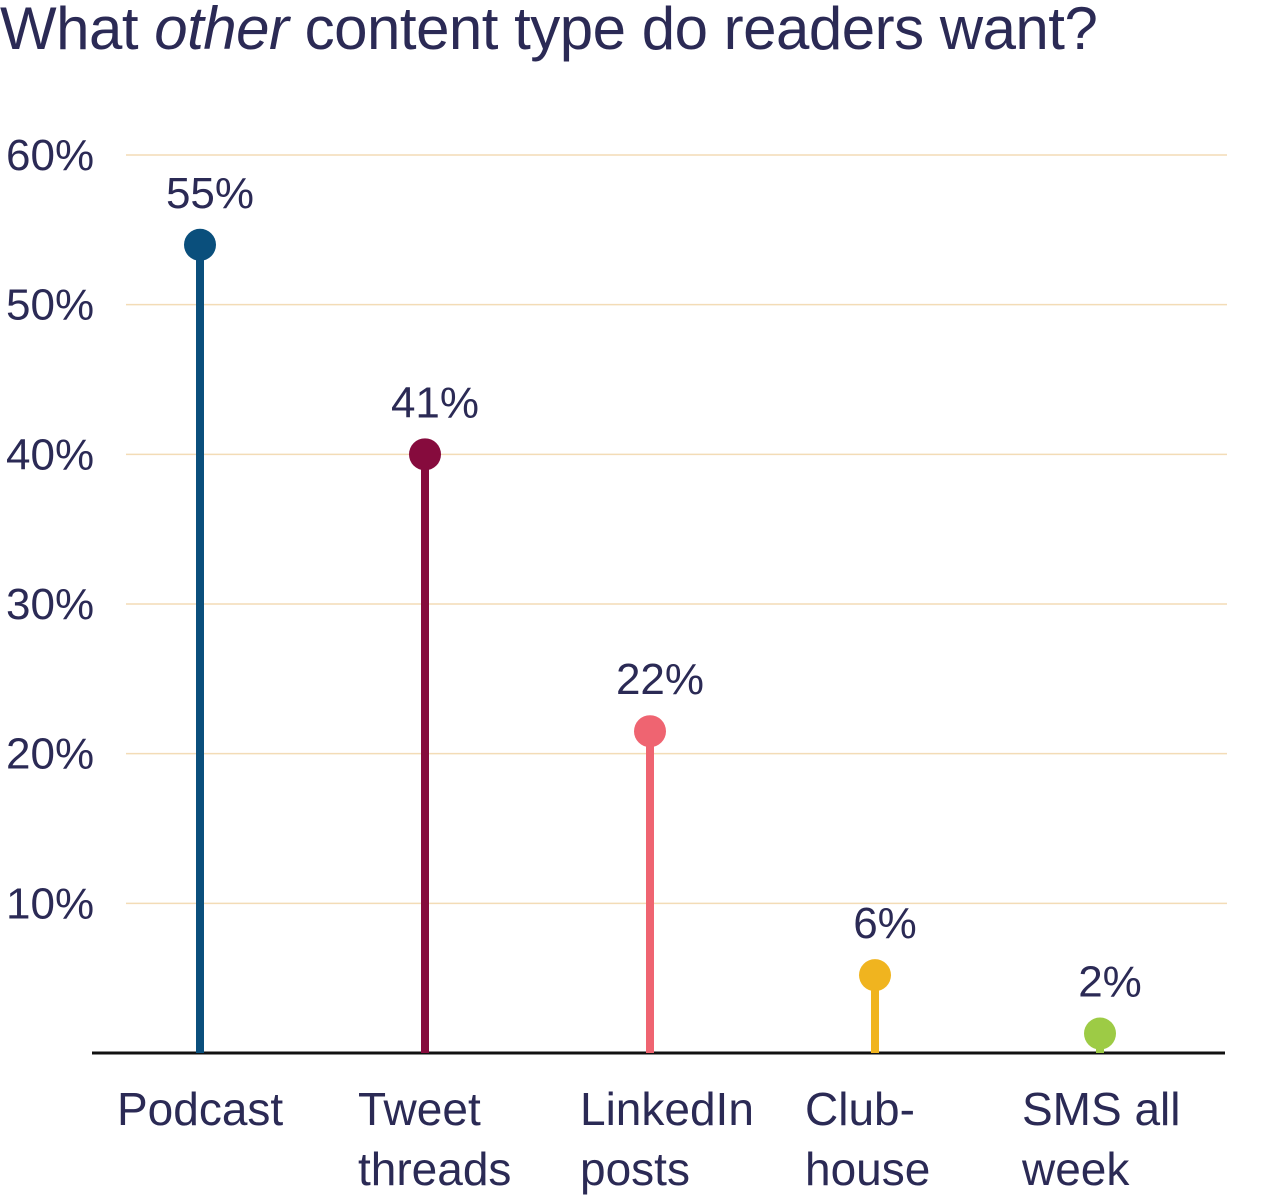 Image resolution: width=1283 pixels, height=1200 pixels. What do you see at coordinates (50, 903) in the screenshot?
I see `y-tick-label: 10%` at bounding box center [50, 903].